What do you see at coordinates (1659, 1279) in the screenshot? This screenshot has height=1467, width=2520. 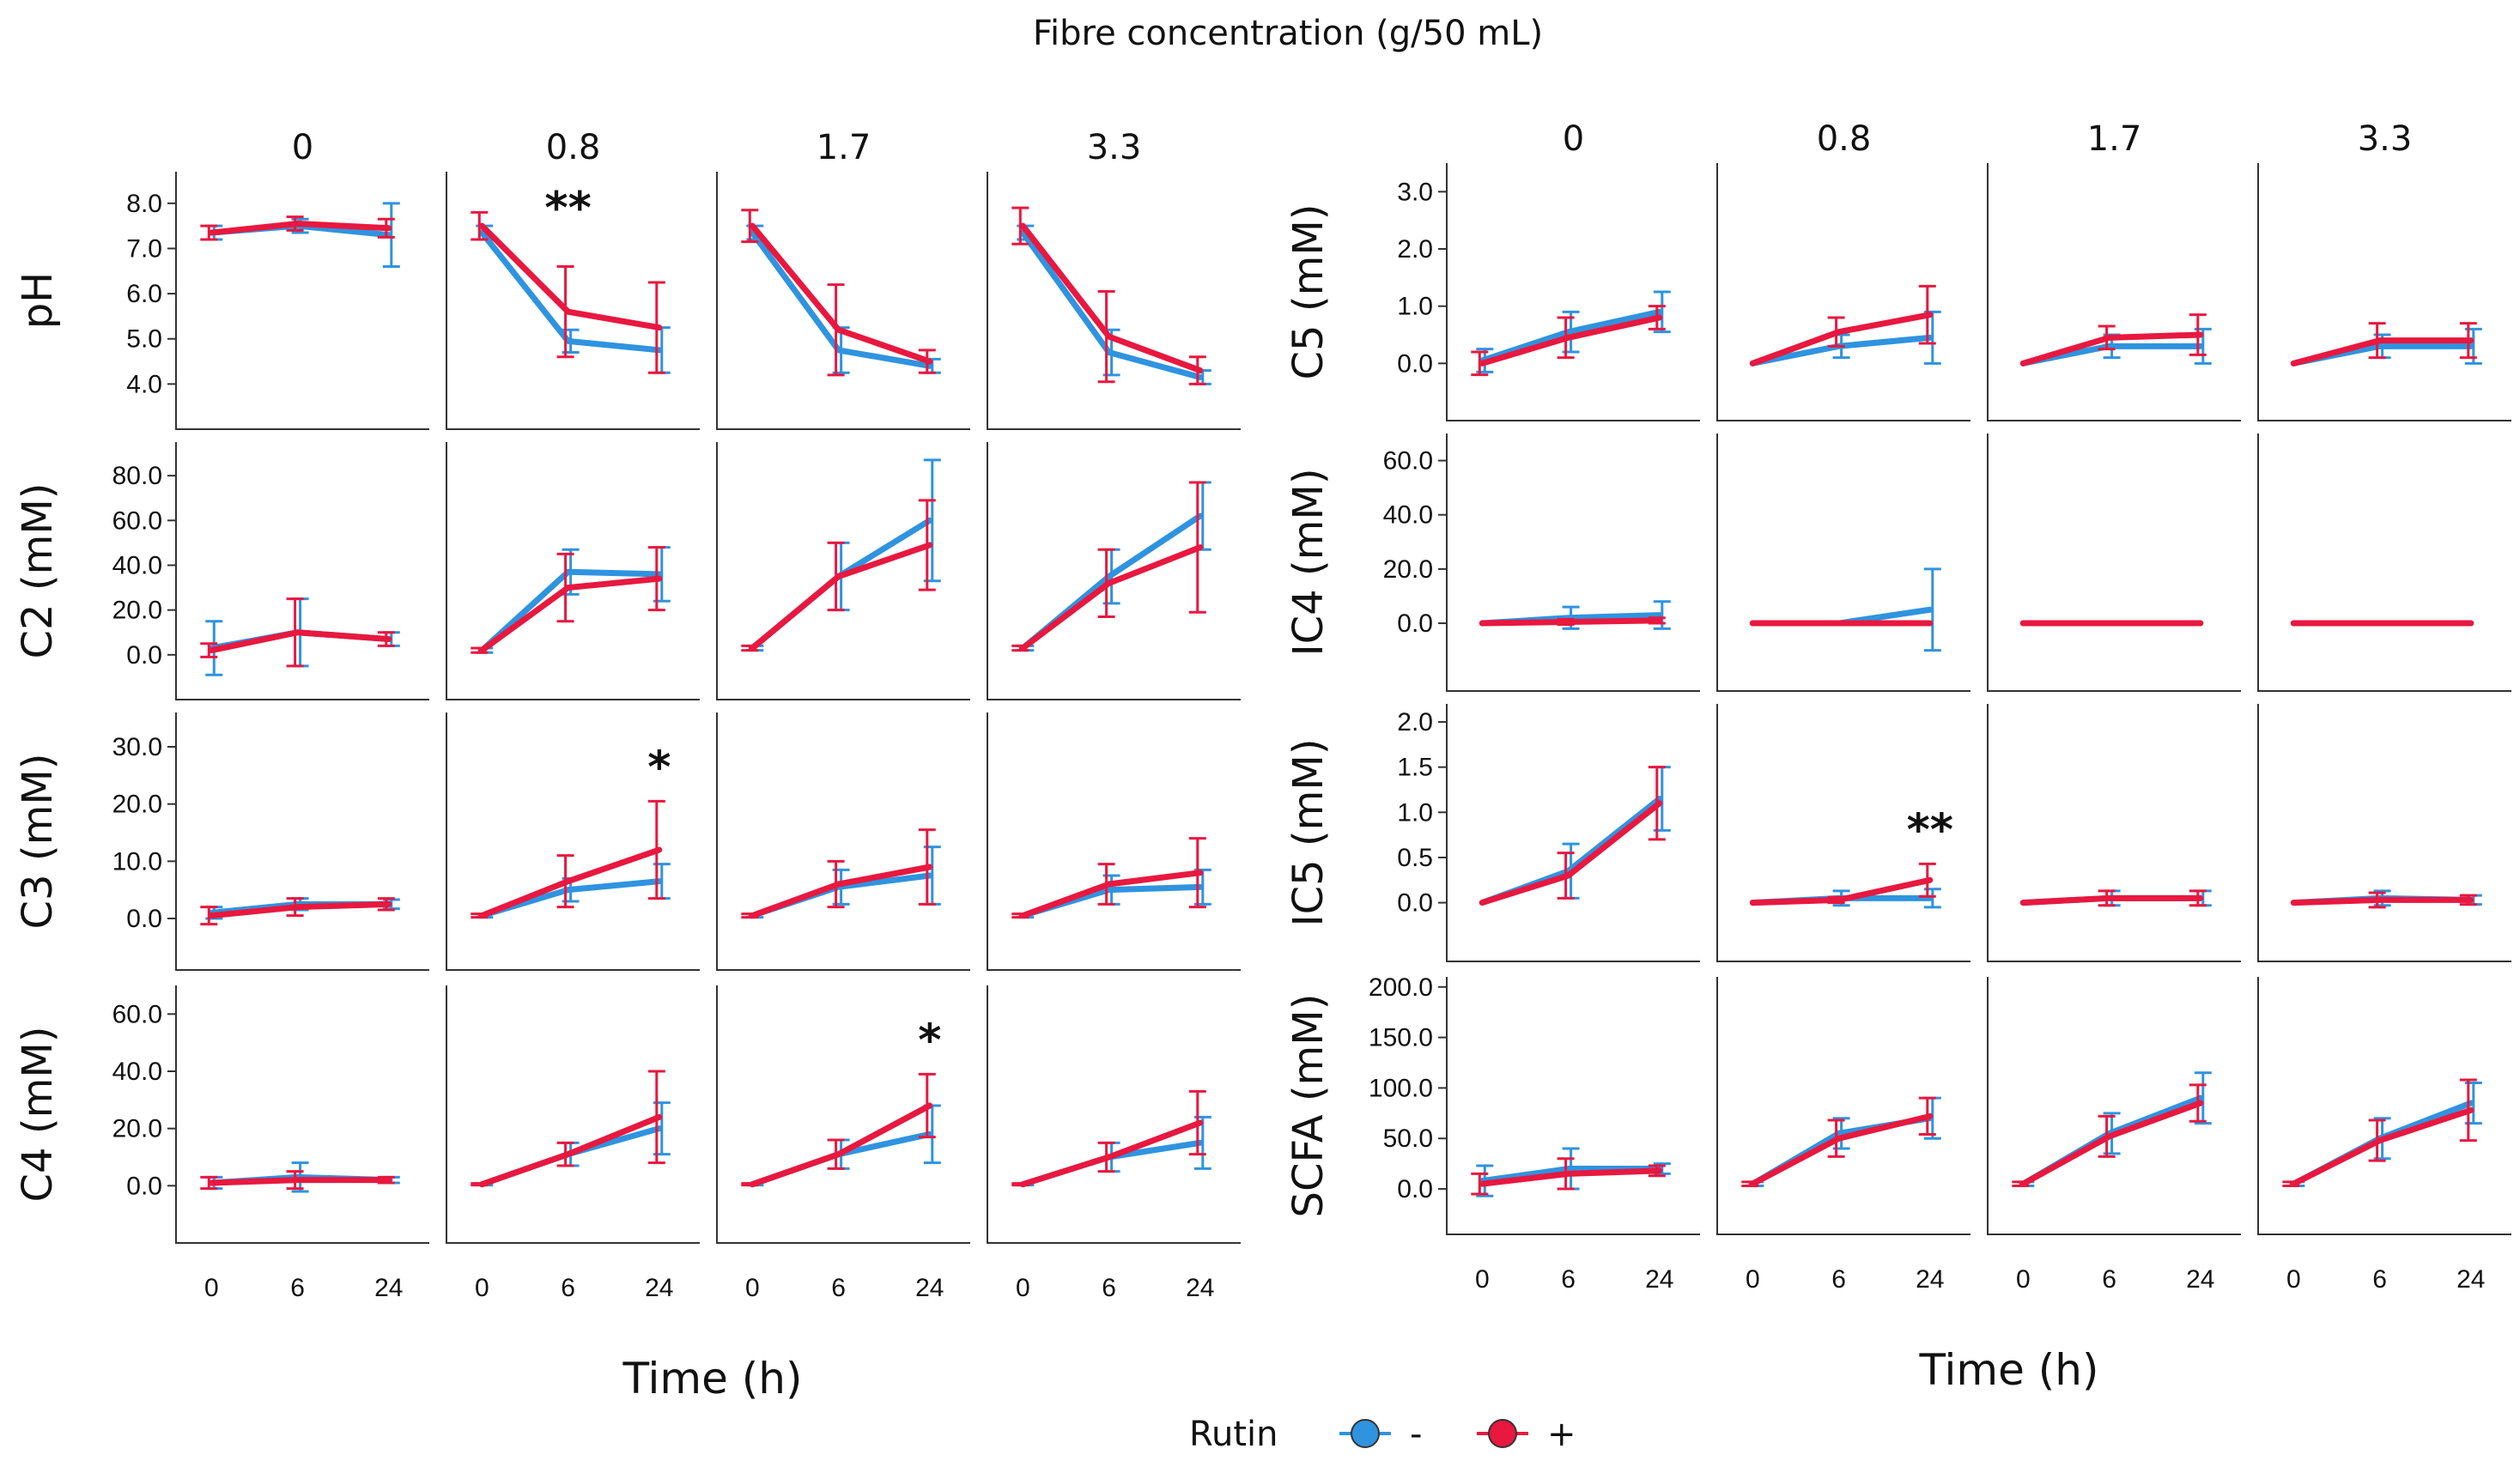 I see `xtick-label-1-0-2: 24` at bounding box center [1659, 1279].